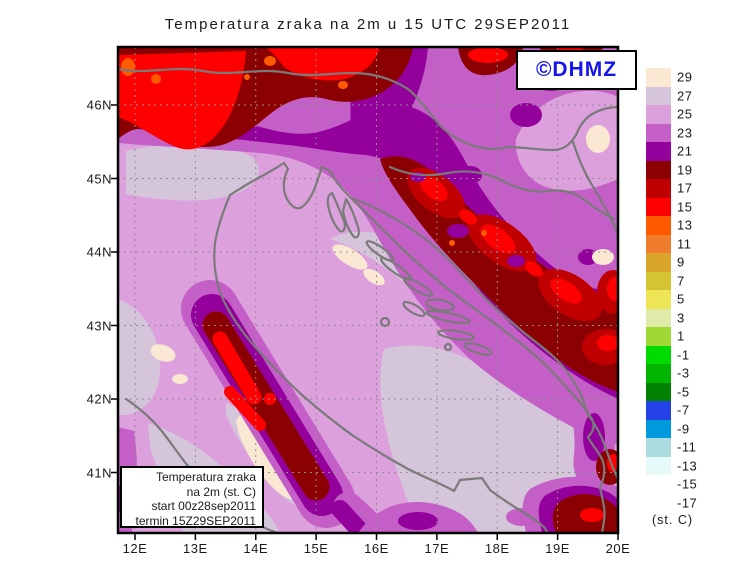 The image size is (740, 582). I want to click on lat-tick-label: 43N, so click(99, 325).